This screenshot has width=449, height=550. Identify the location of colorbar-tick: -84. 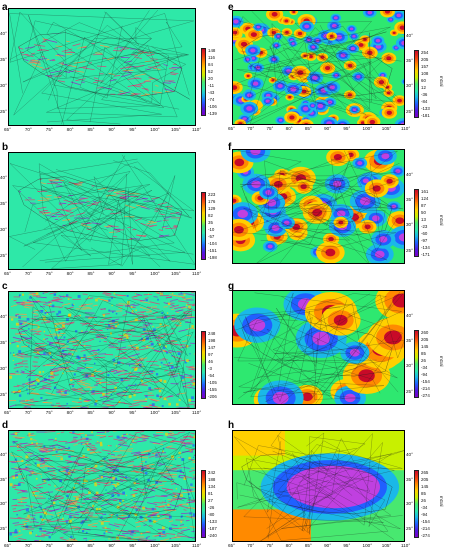
(424, 101).